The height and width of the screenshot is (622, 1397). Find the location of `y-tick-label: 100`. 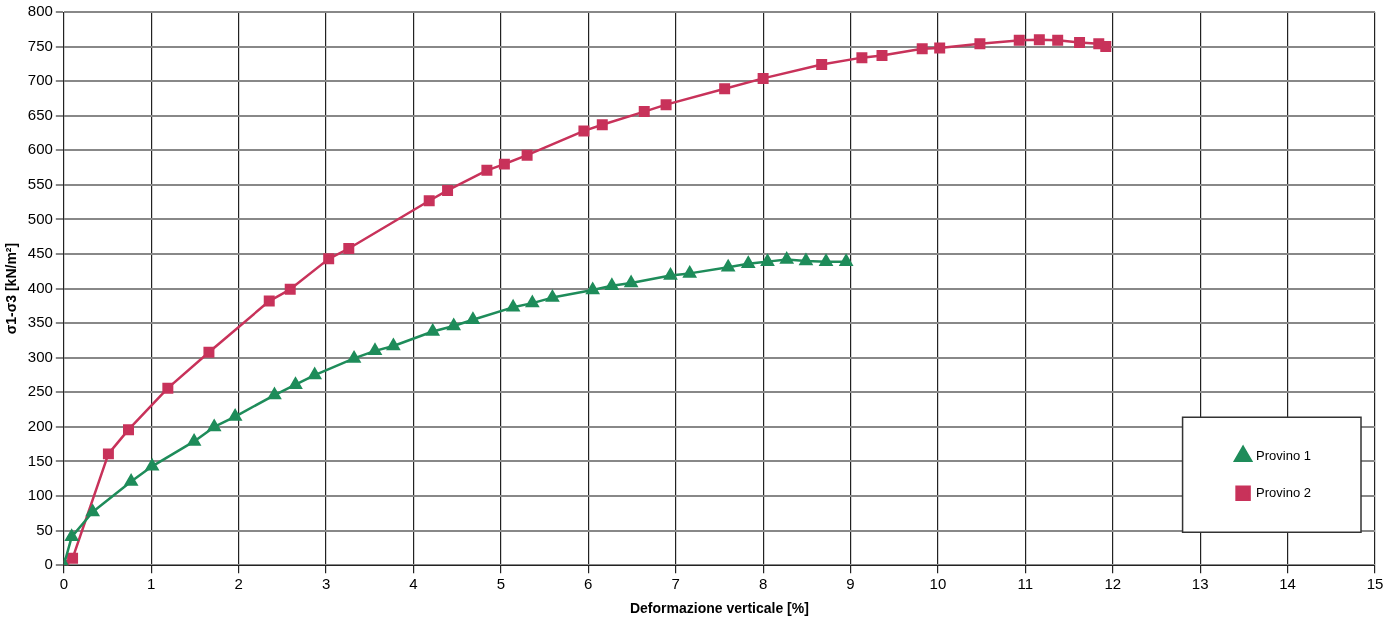

y-tick-label: 100 is located at coordinates (40, 495).